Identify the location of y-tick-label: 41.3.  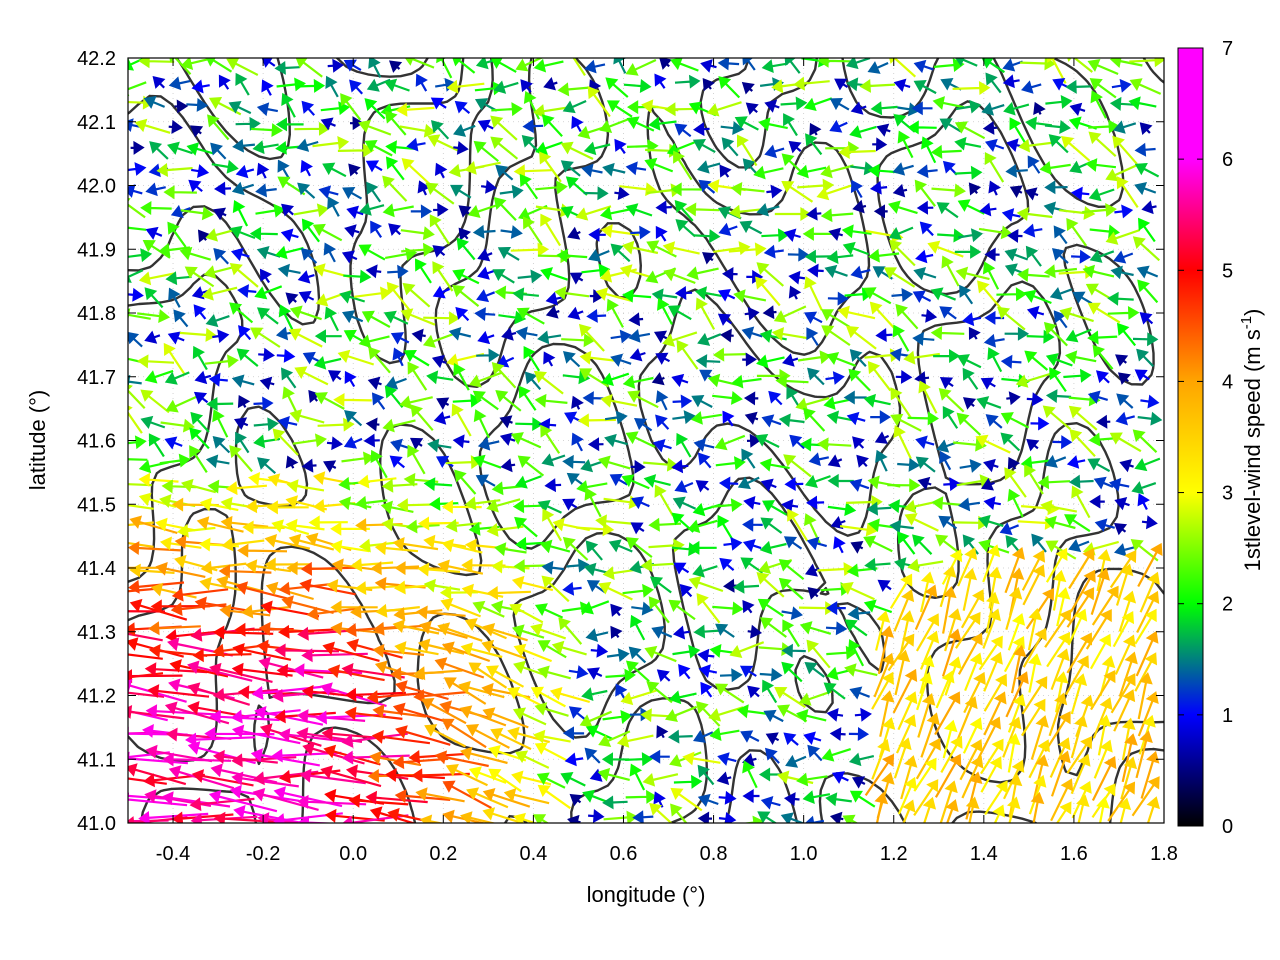
(96, 633).